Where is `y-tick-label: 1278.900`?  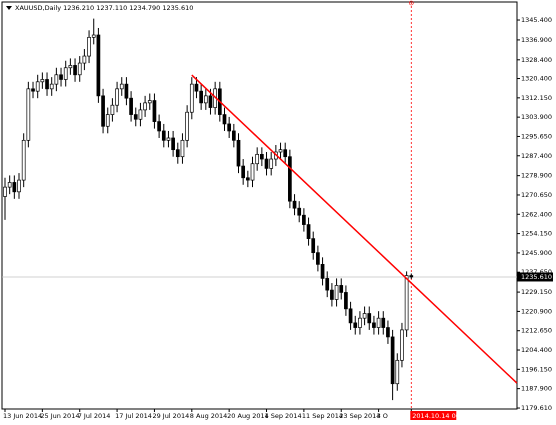
y-tick-label: 1278.900 is located at coordinates (536, 176).